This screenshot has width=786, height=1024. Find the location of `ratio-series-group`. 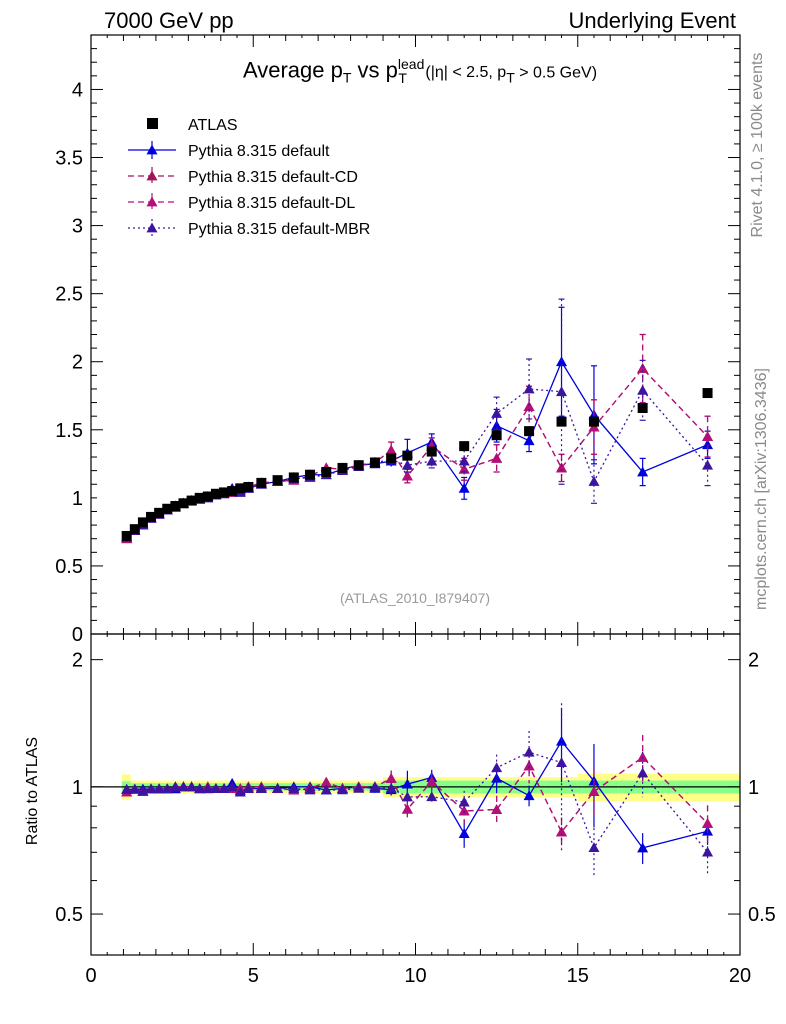

ratio-series-group is located at coordinates (417, 789).